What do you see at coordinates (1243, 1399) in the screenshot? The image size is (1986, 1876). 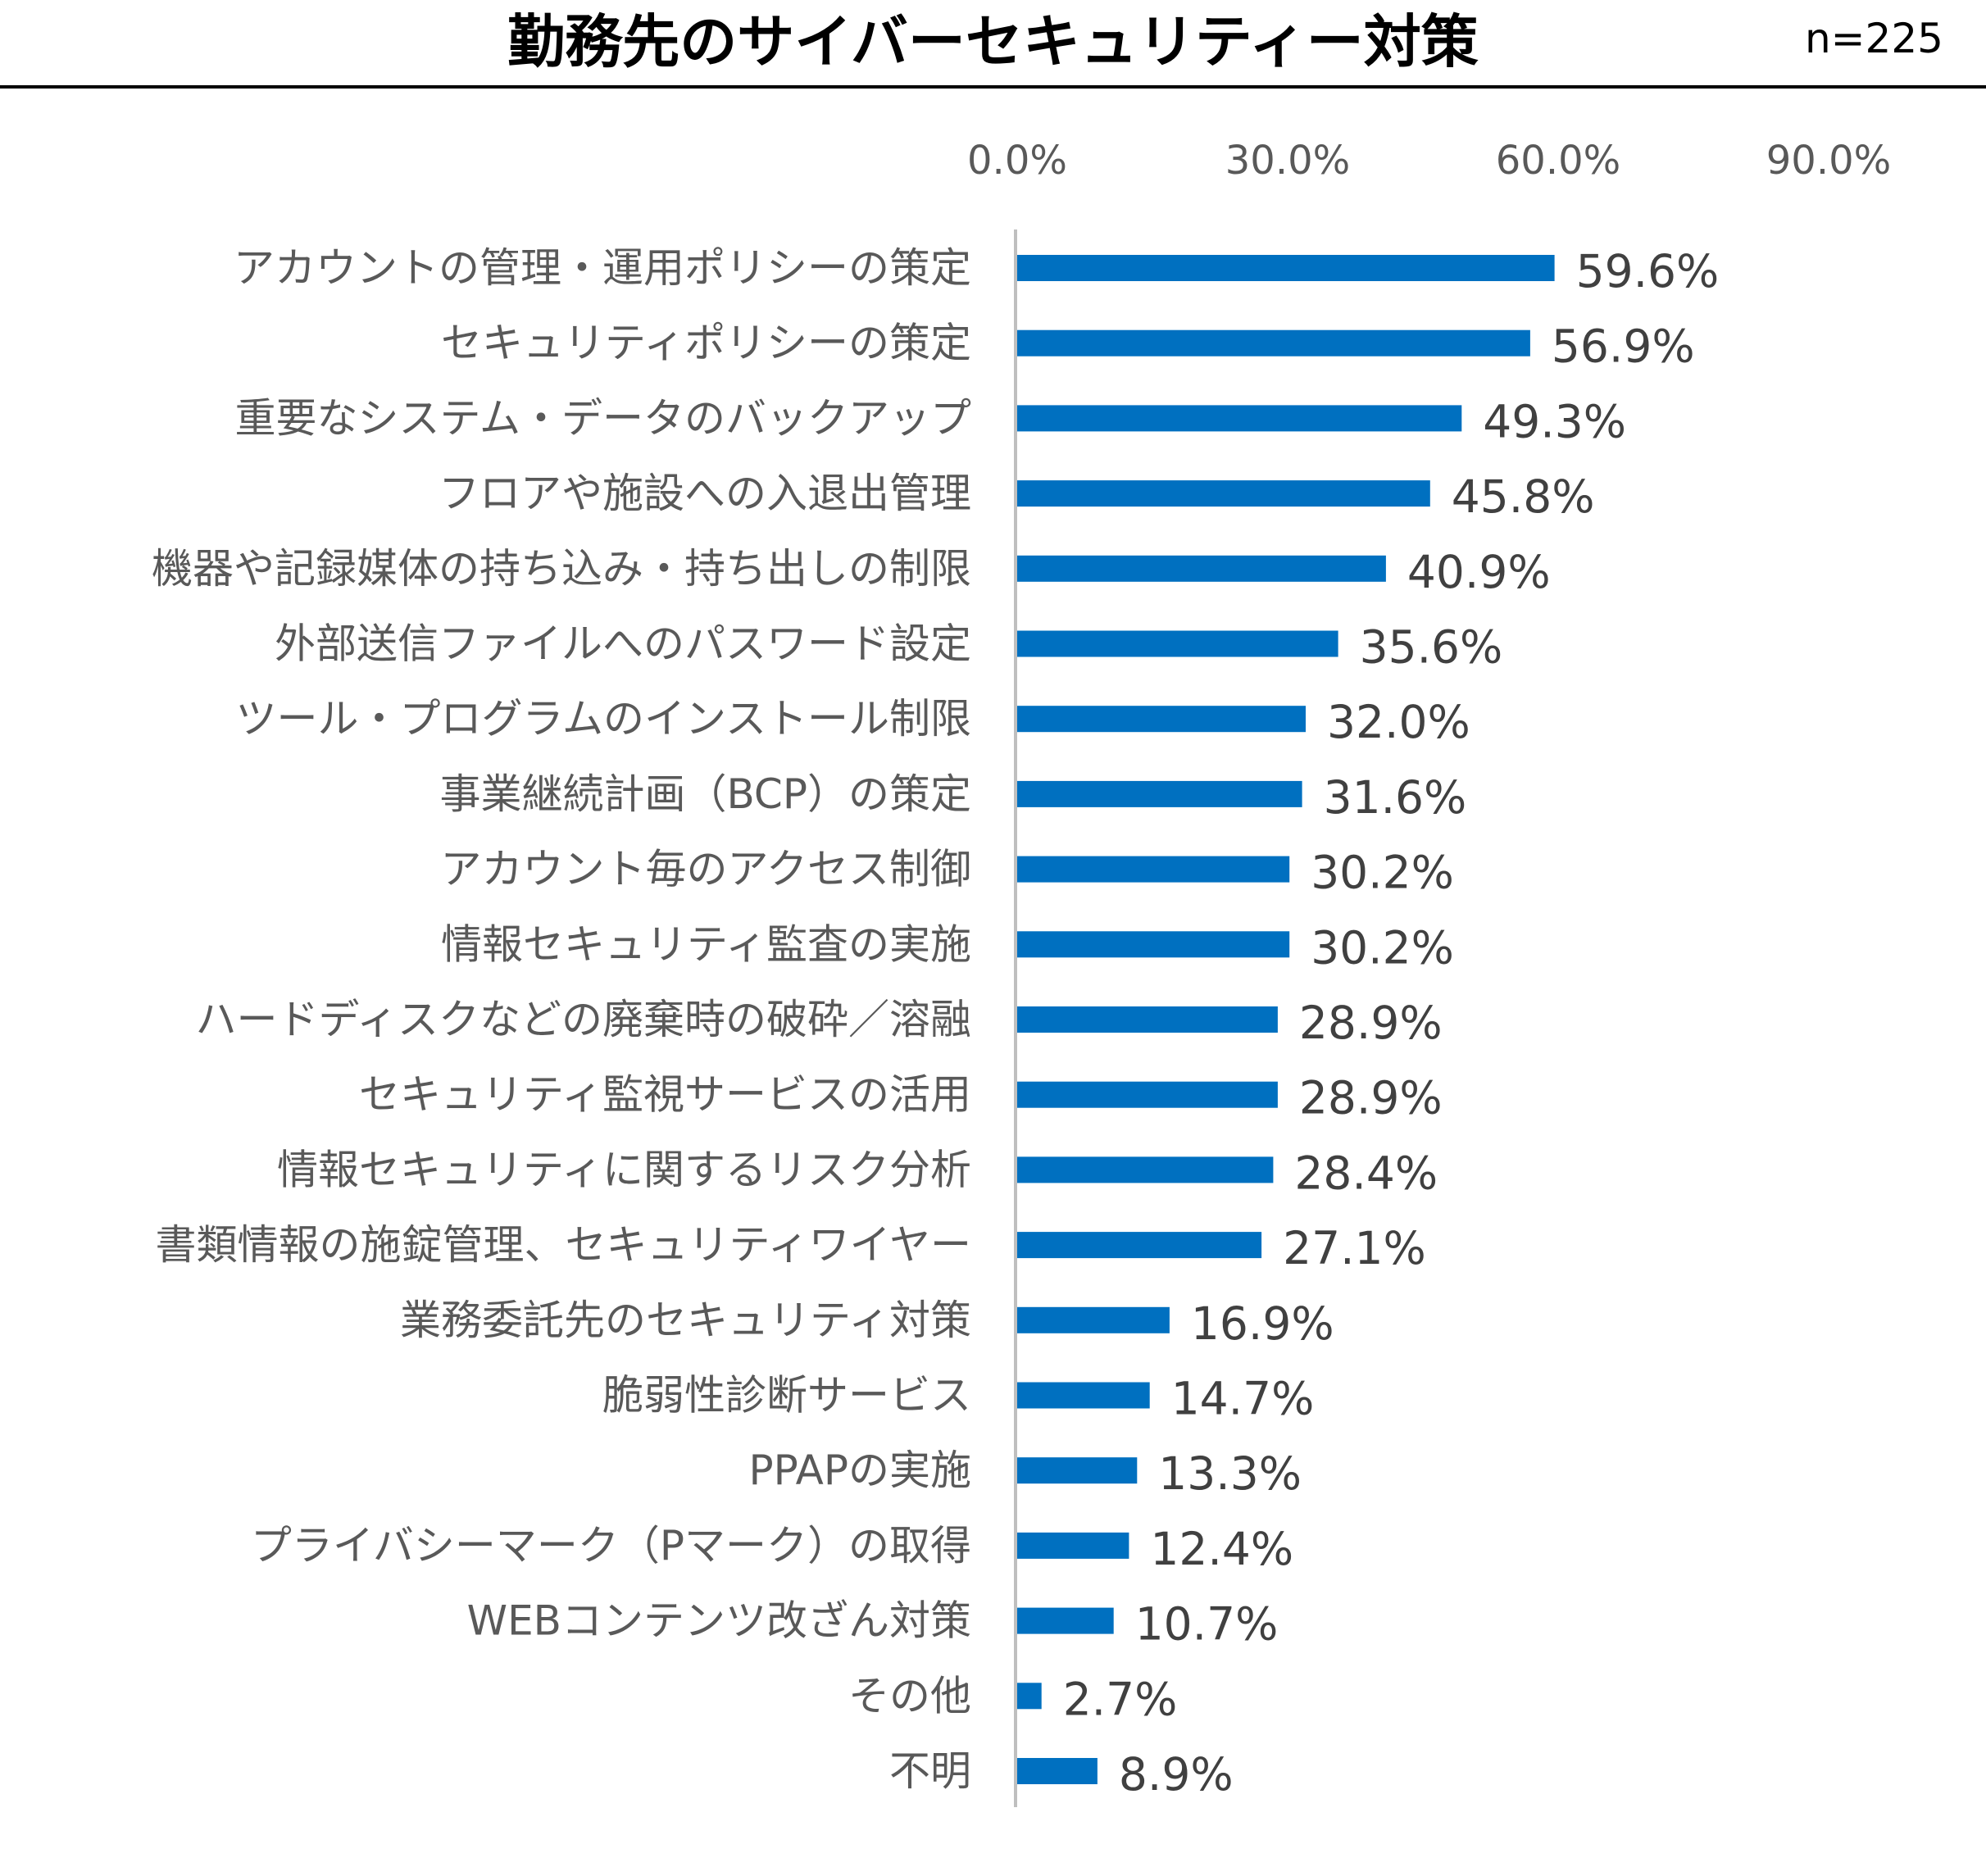 I see `value-label: 14.7%` at bounding box center [1243, 1399].